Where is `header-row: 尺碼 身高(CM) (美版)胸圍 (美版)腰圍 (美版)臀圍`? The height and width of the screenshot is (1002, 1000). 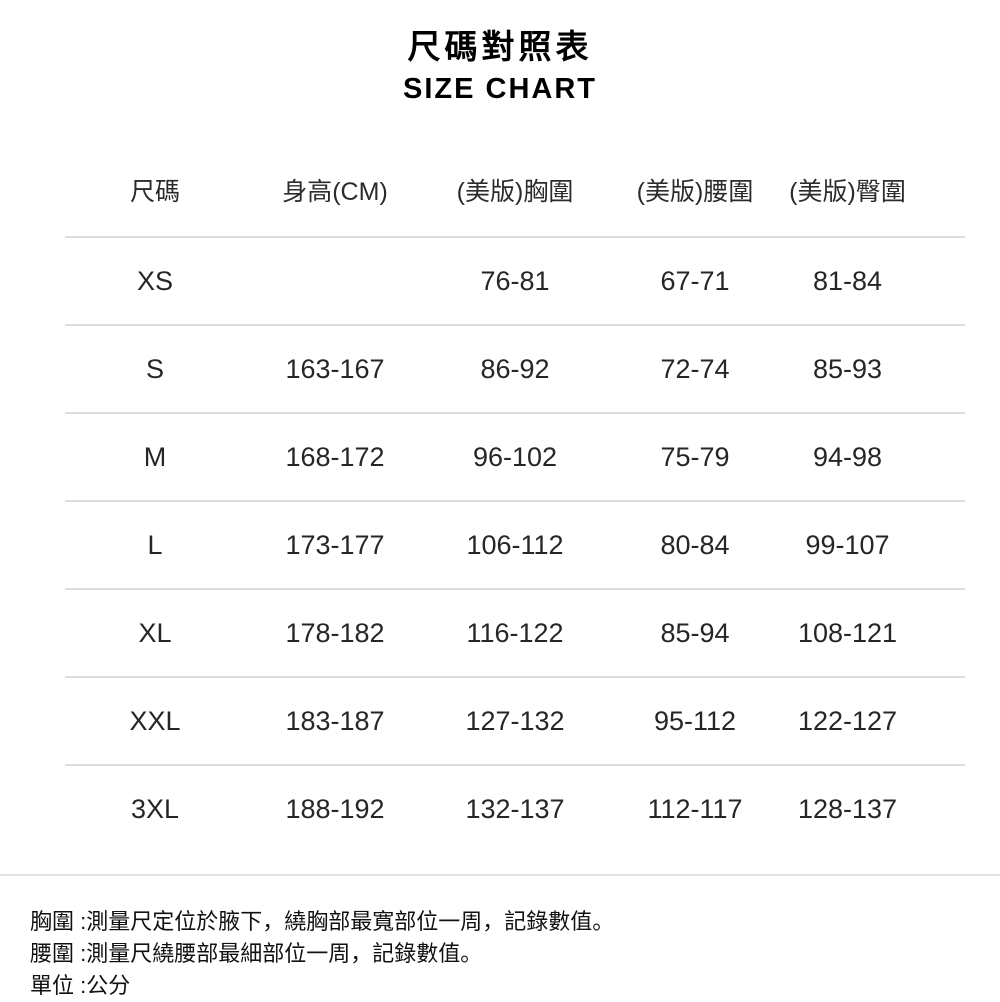
header-row: 尺碼 身高(CM) (美版)胸圍 (美版)腰圍 (美版)臀圍 is located at coordinates (515, 190).